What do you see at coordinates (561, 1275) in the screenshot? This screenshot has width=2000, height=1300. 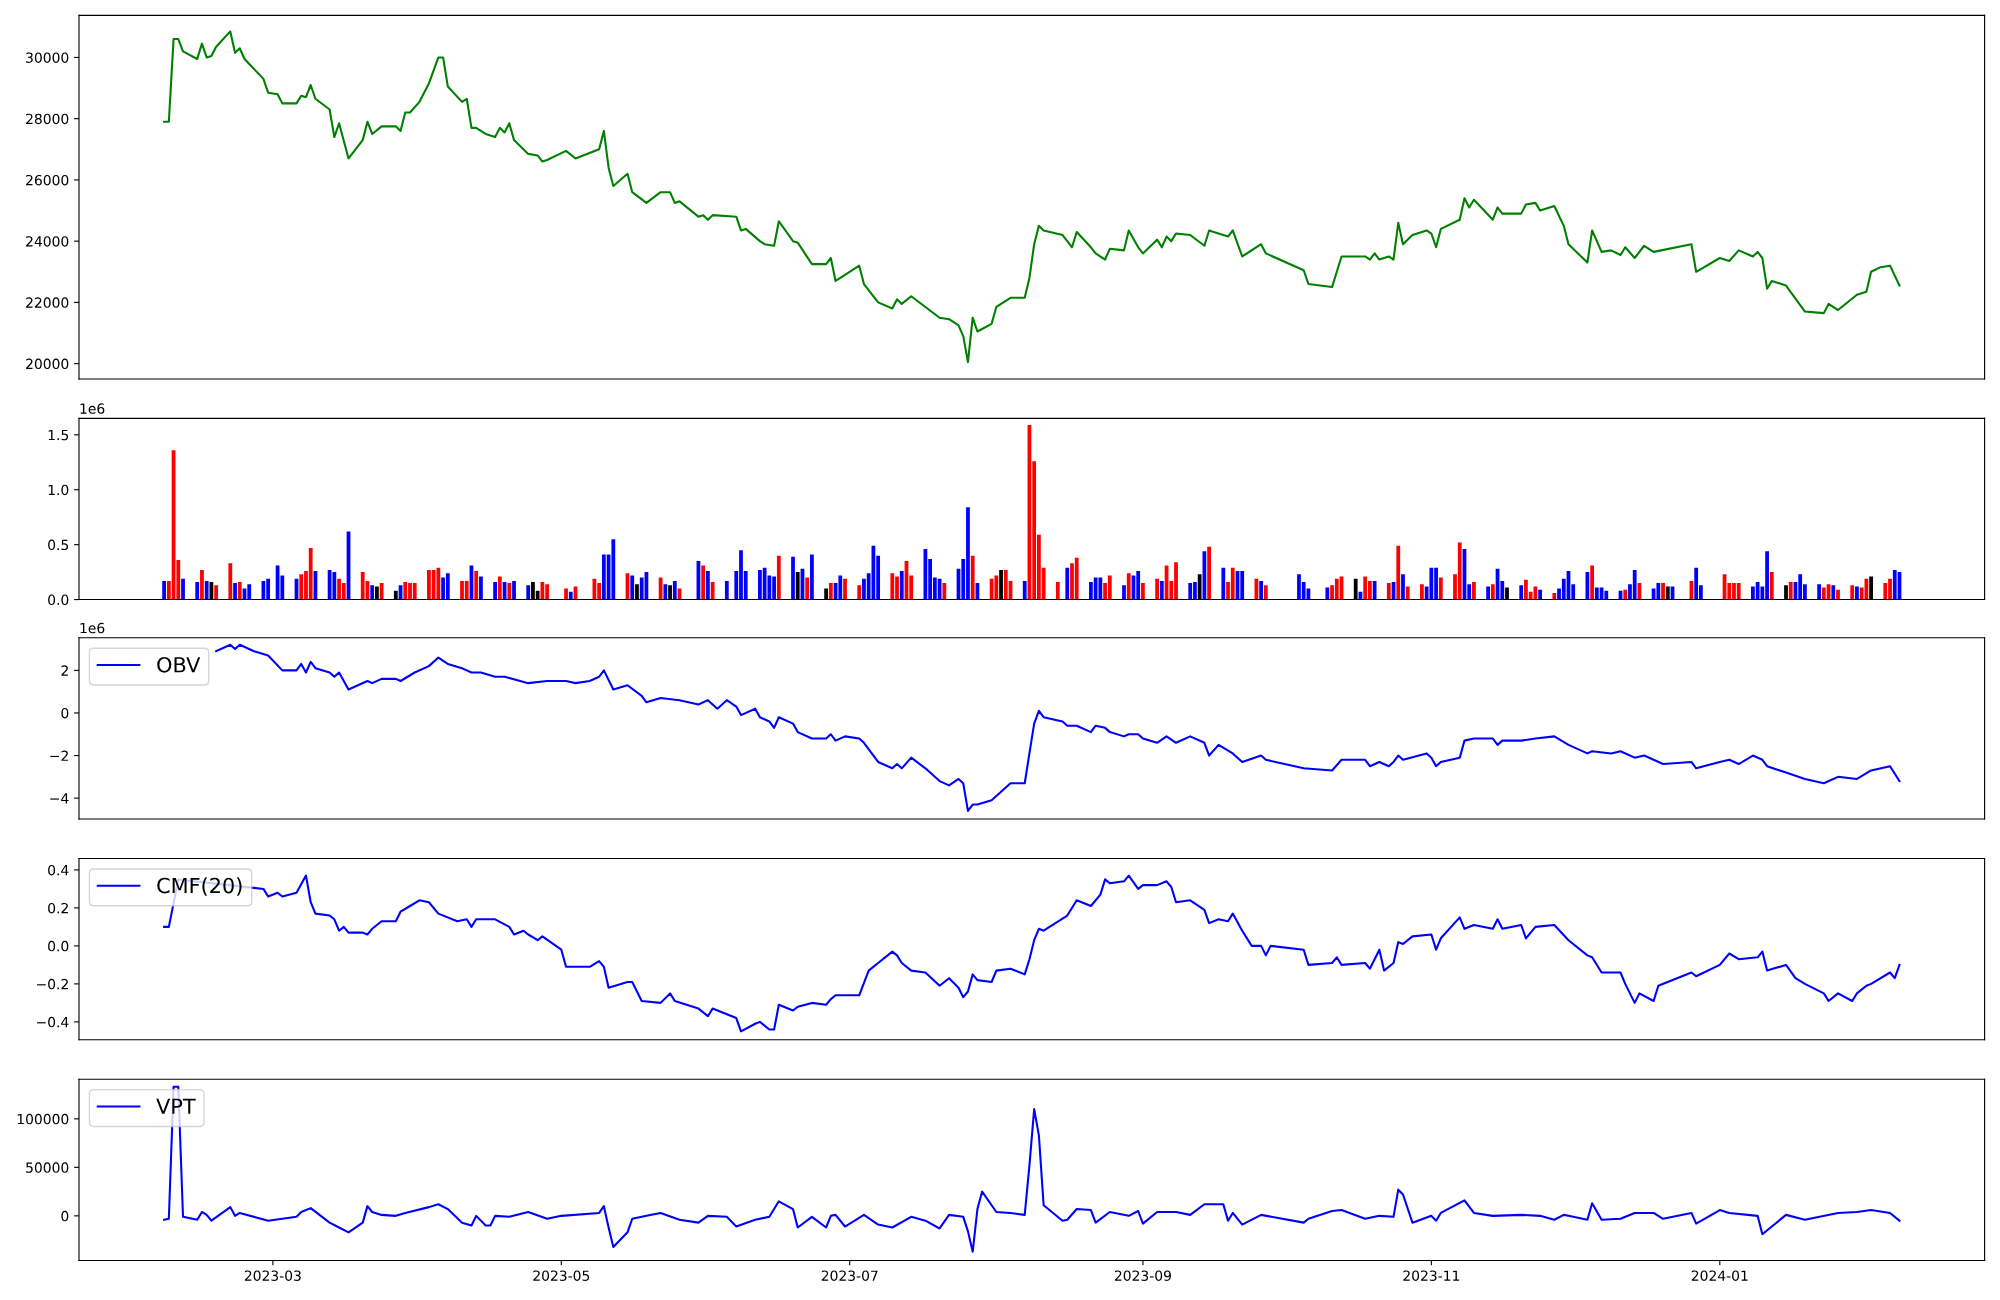 I see `x-tick-label: 2023-05` at bounding box center [561, 1275].